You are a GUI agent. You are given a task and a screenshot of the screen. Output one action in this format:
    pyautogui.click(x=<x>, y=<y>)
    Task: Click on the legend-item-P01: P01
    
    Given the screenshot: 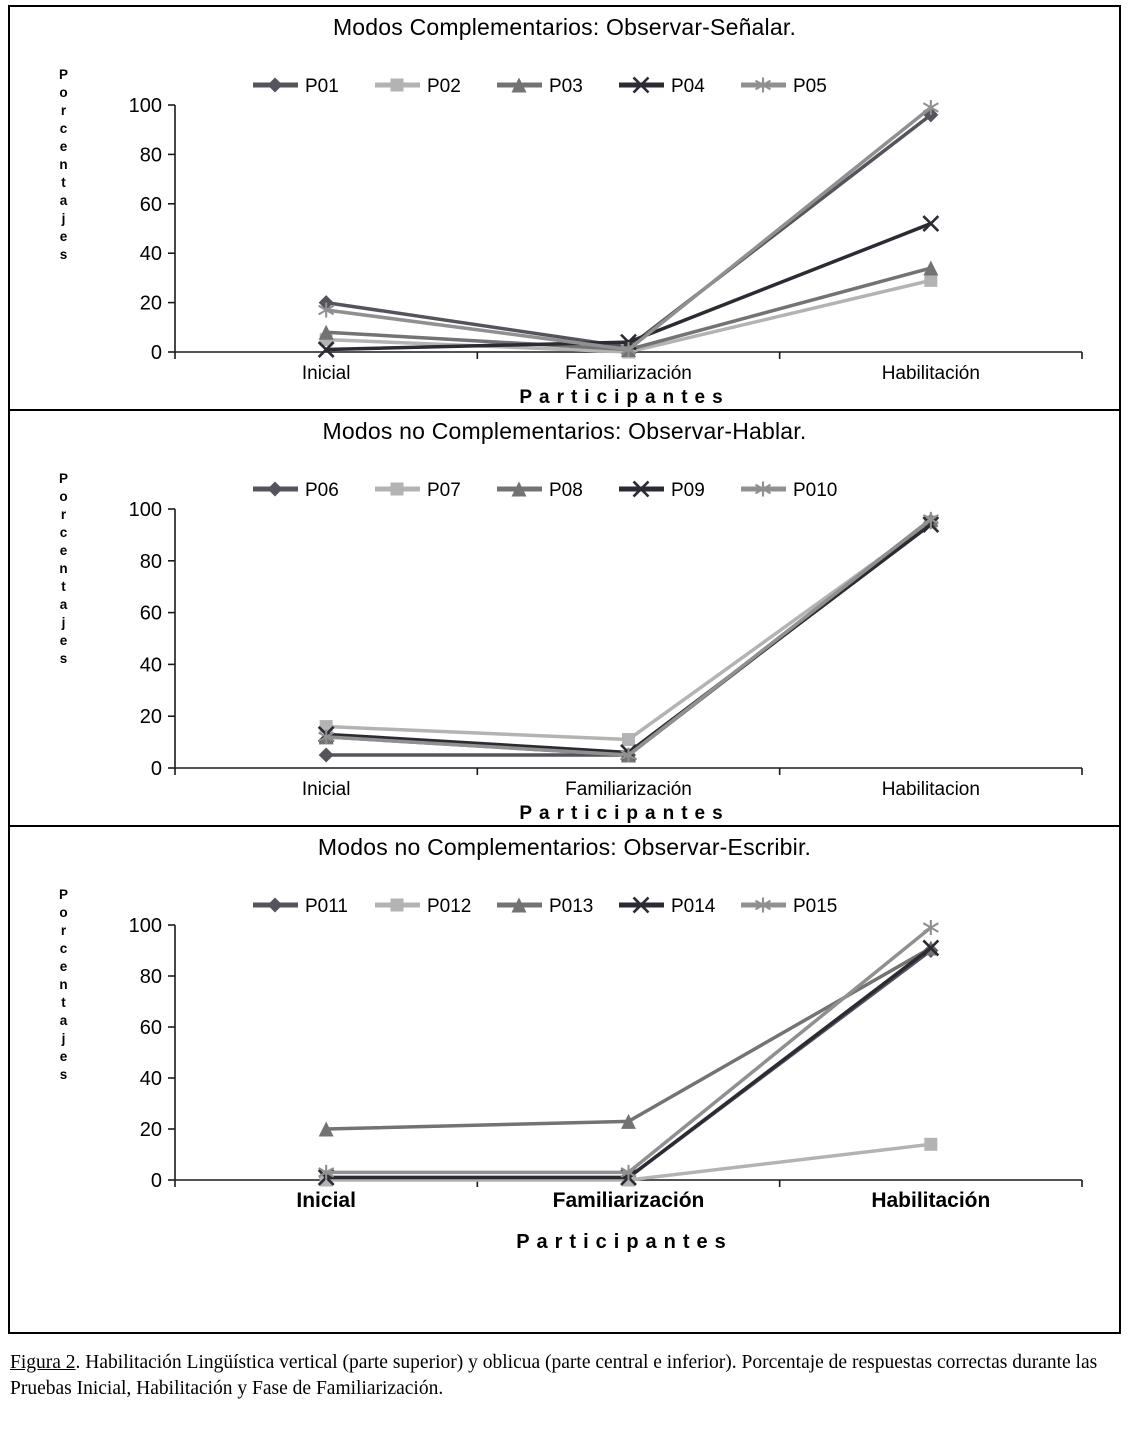 What is the action you would take?
    pyautogui.click(x=296, y=86)
    